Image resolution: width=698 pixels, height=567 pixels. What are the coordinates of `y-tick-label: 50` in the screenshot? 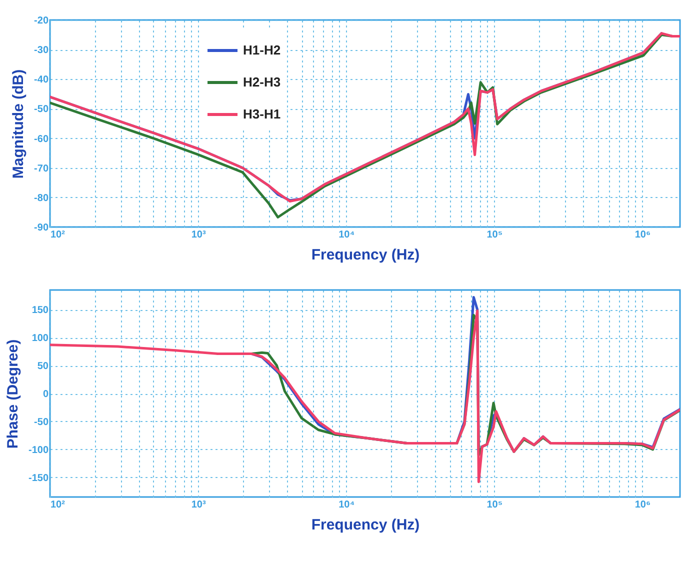 It's located at (43, 366).